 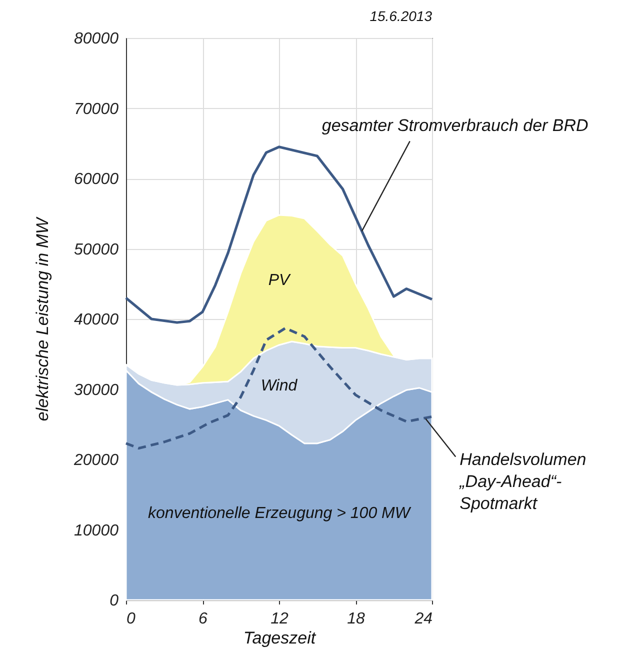 What do you see at coordinates (96, 320) in the screenshot?
I see `y-tick-label: 40000` at bounding box center [96, 320].